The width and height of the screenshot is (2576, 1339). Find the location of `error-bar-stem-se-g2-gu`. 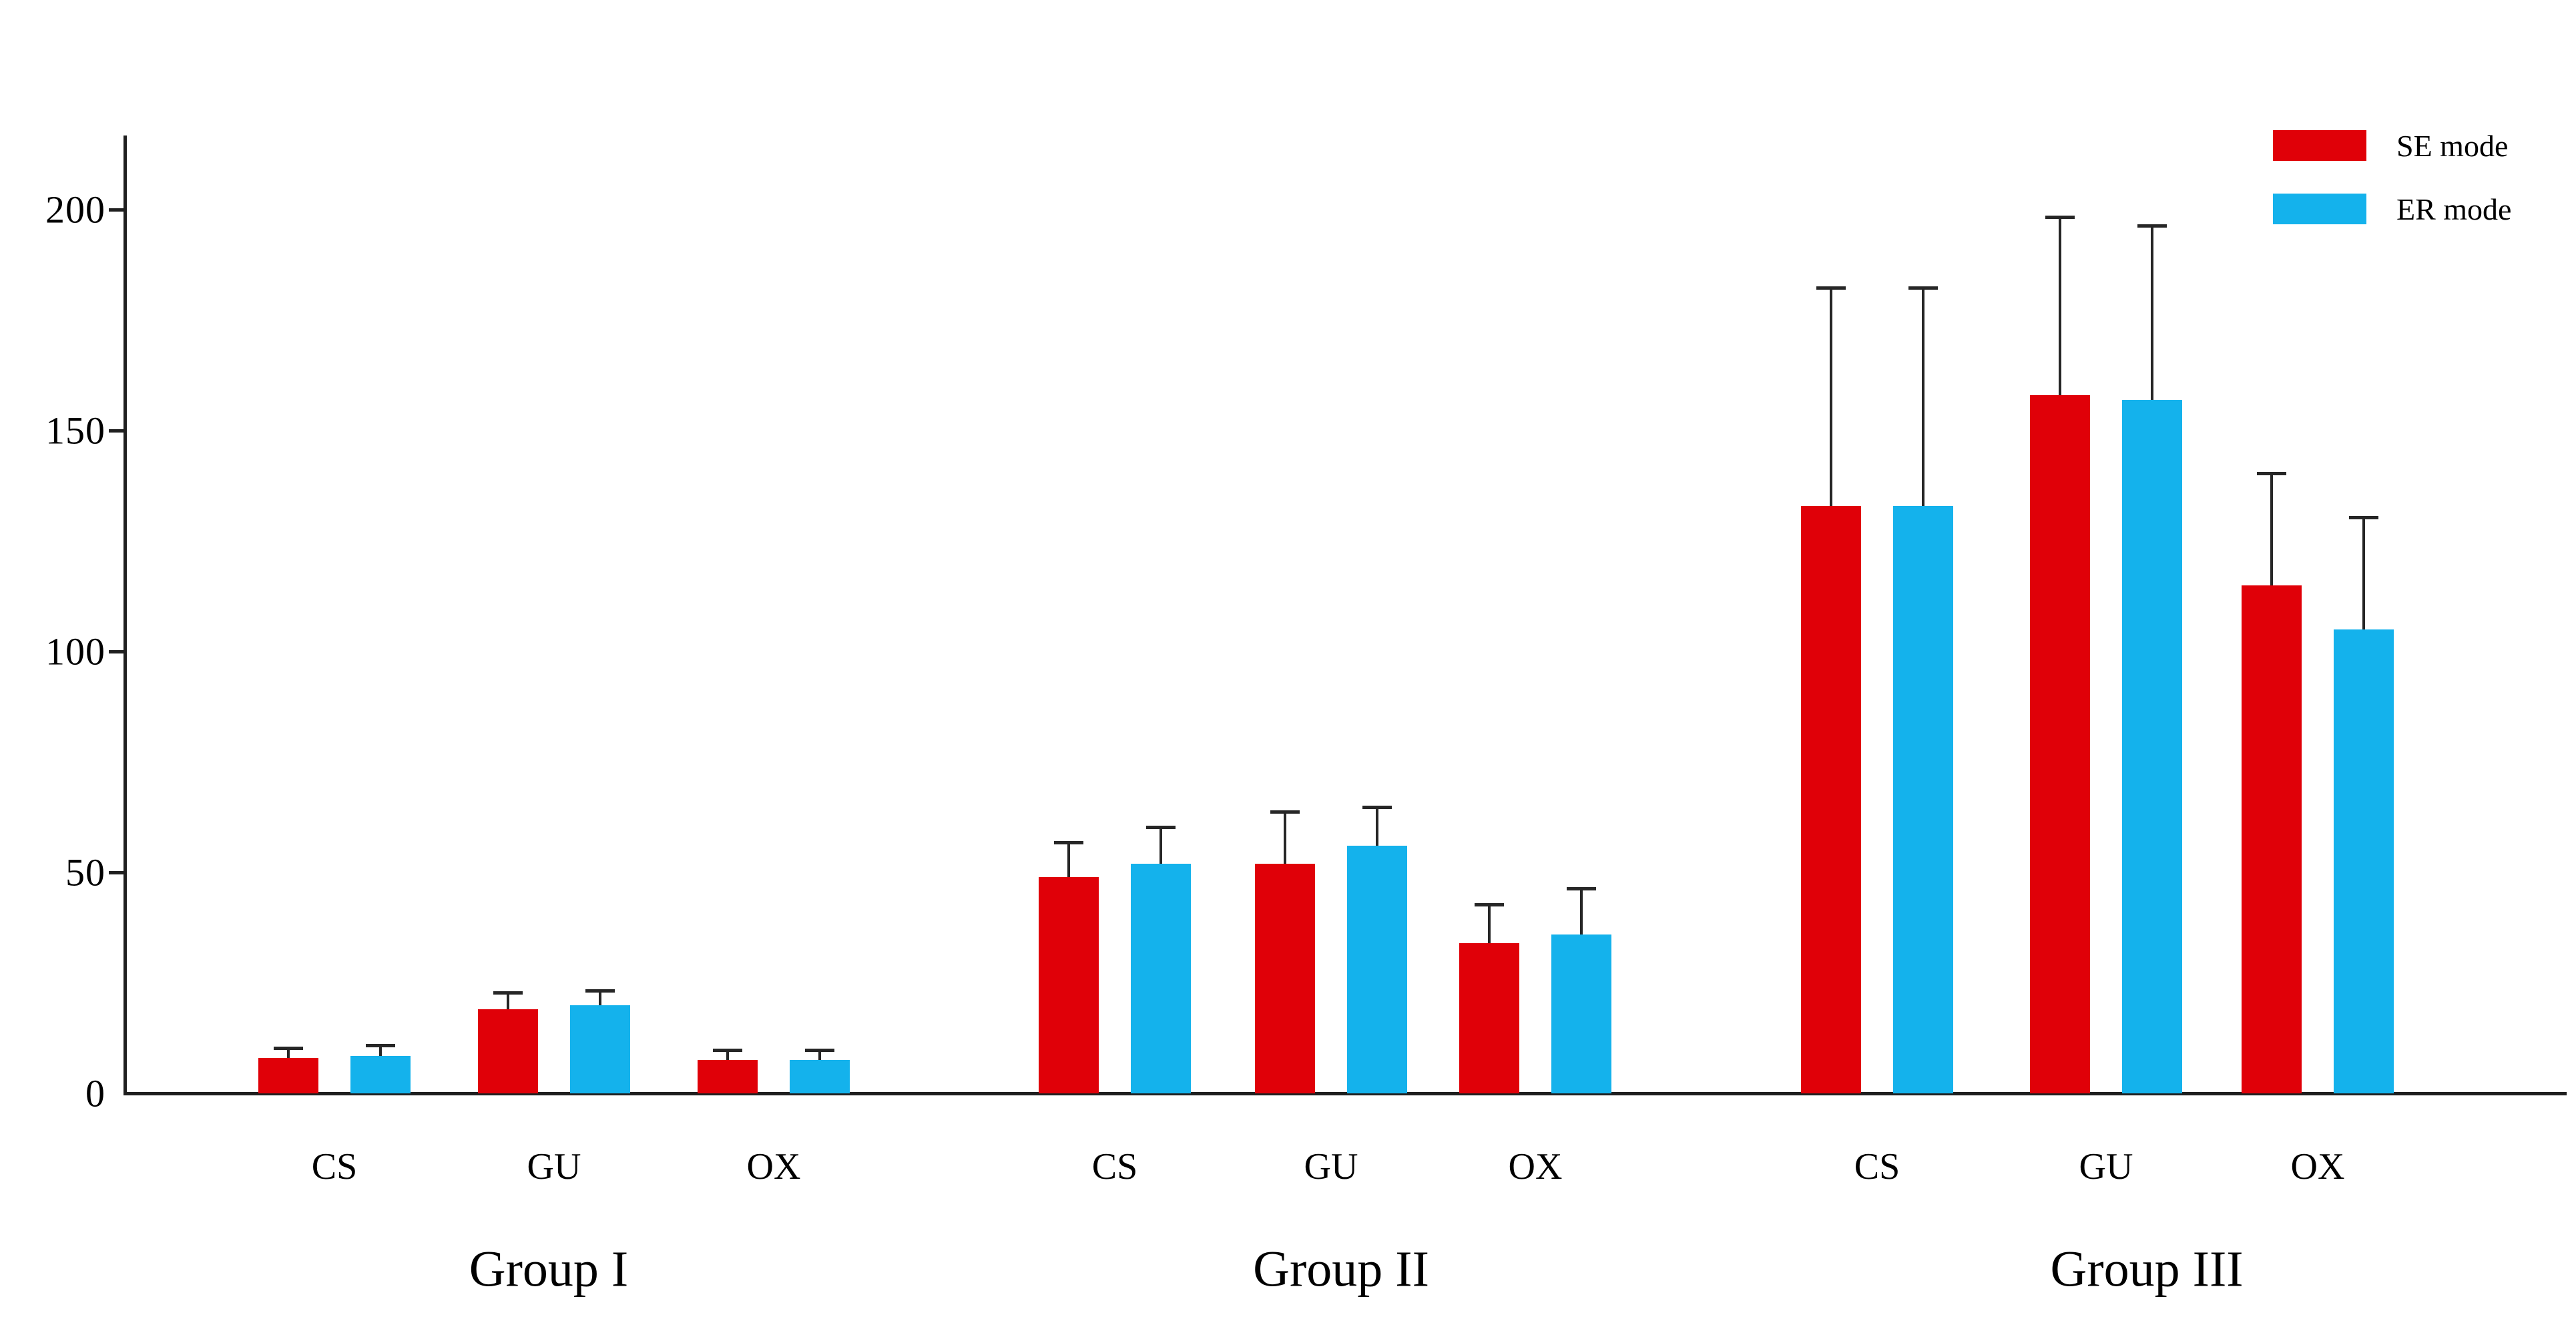

error-bar-stem-se-g2-gu is located at coordinates (1285, 838).